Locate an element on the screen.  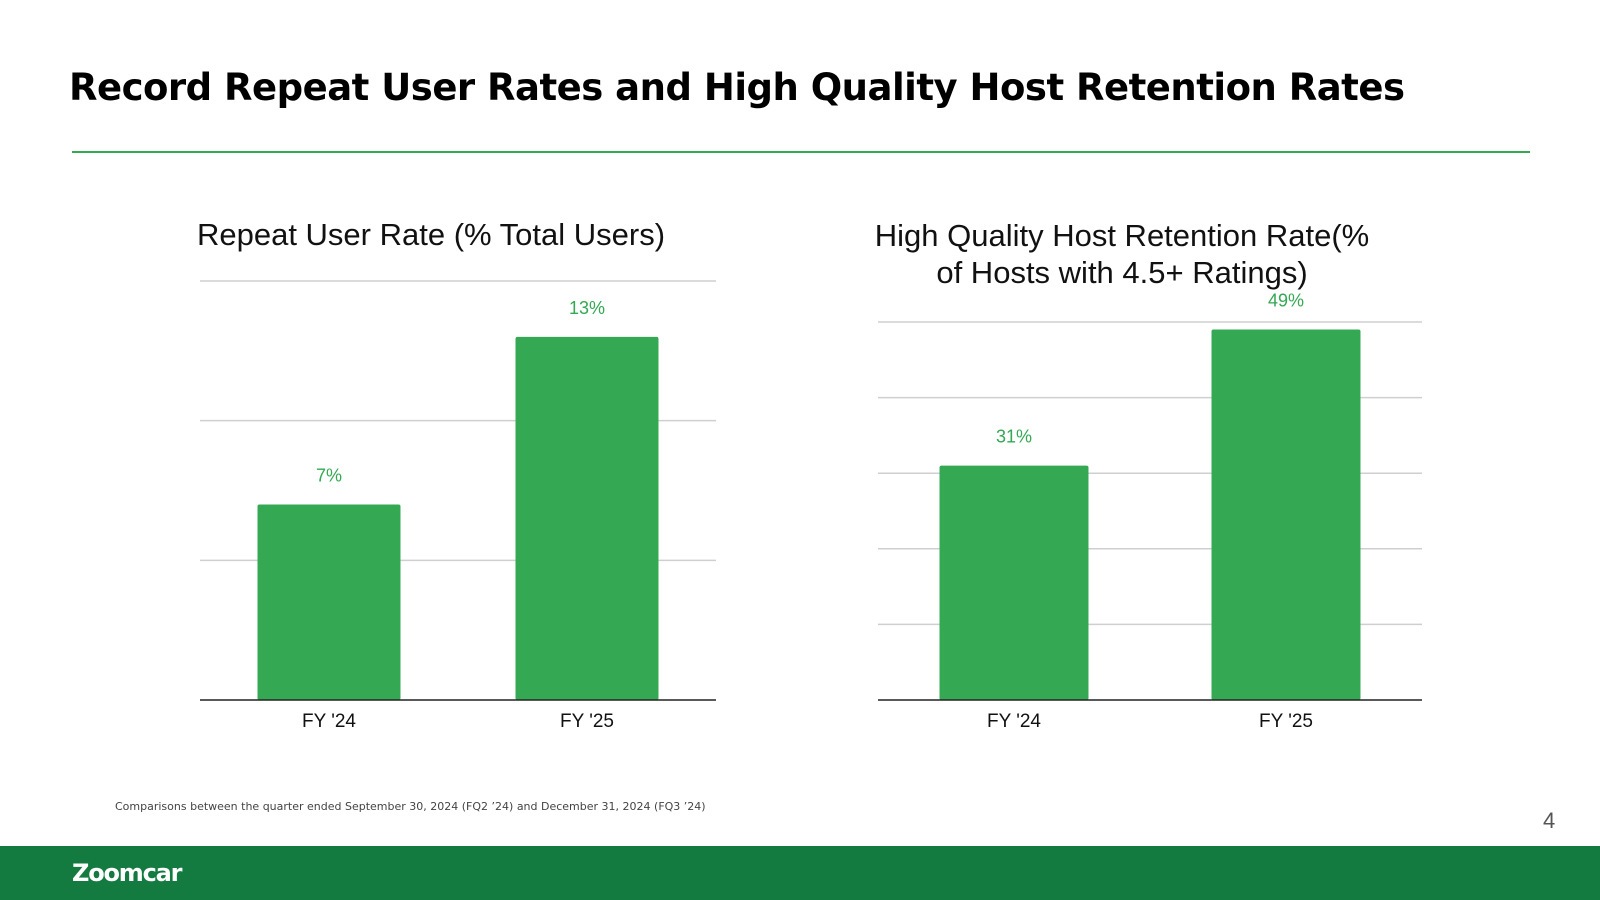
chart-2-title-line-1: High Quality Host Retention Rate(% is located at coordinates (1122, 235).